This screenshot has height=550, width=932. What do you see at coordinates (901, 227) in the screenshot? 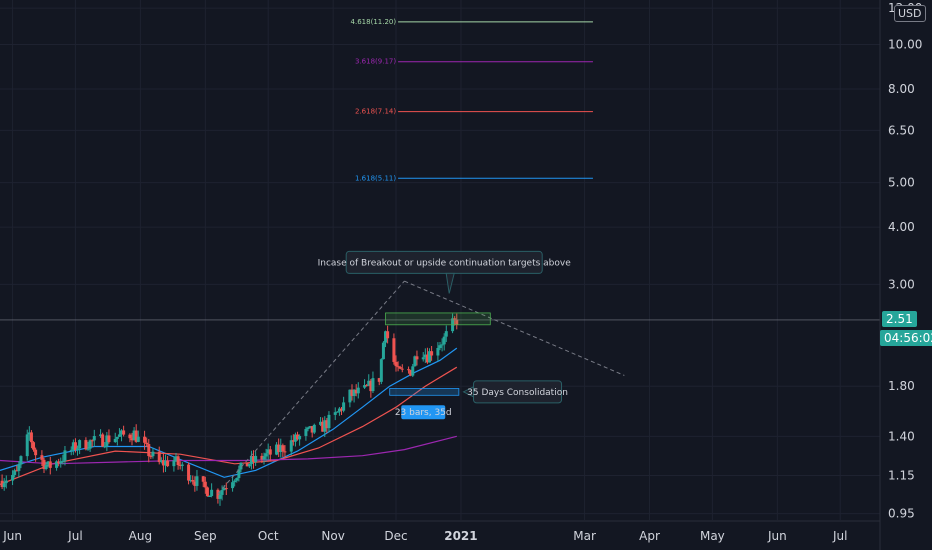
I see `y-tick-label: 4.00` at bounding box center [901, 227].